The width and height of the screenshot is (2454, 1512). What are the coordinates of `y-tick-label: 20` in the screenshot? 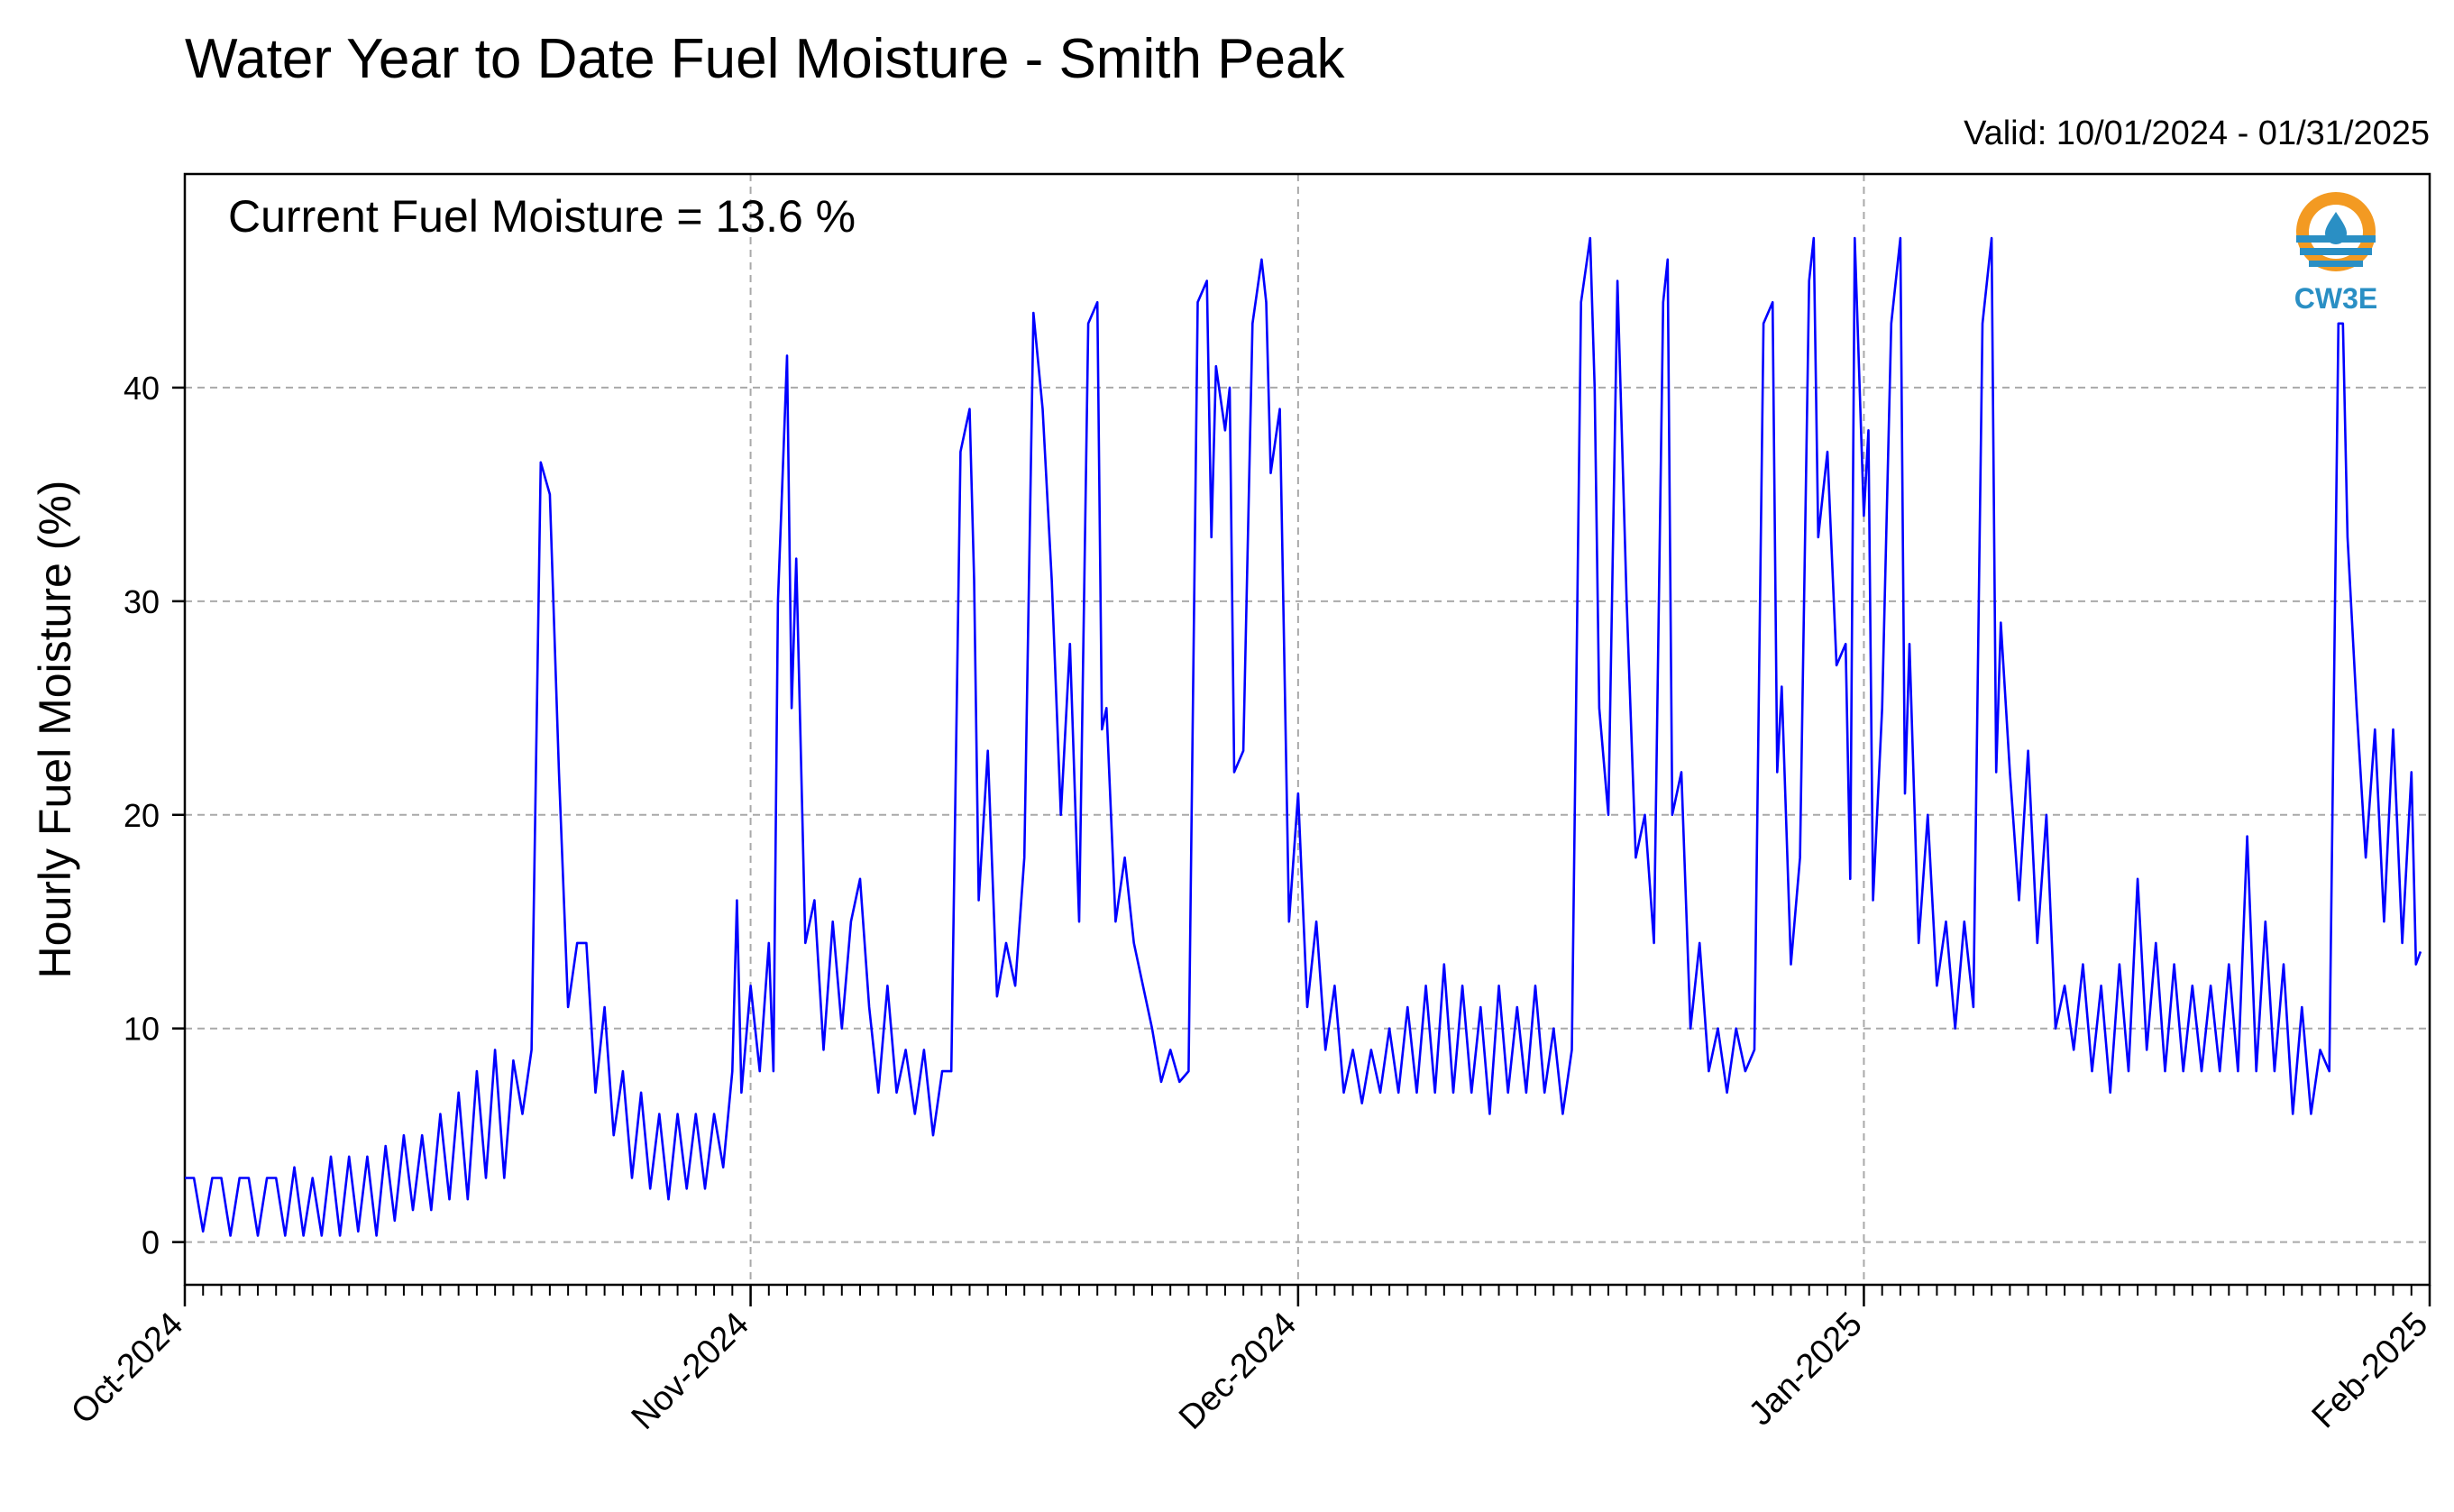 It's located at (142, 816).